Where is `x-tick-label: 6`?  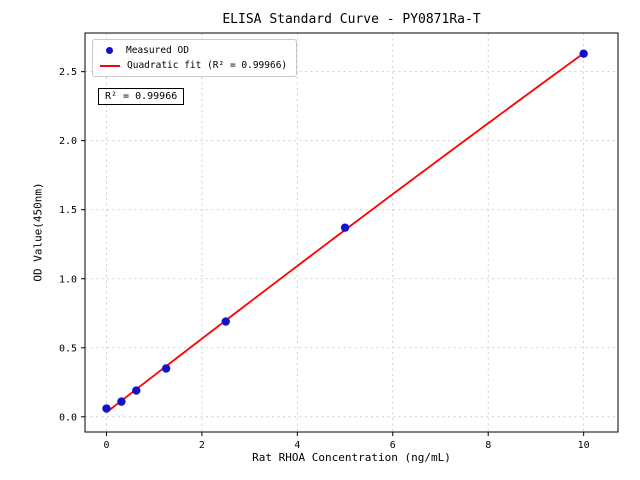
x-tick-label: 6 is located at coordinates (393, 445).